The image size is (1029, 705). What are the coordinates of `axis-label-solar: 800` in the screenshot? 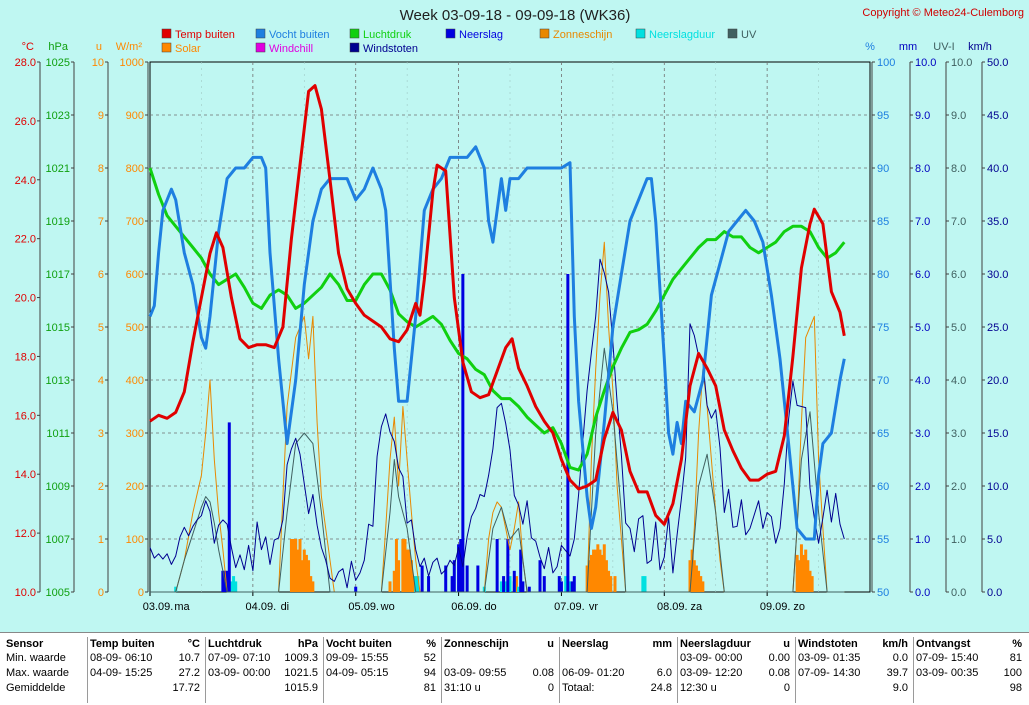 It's located at (135, 169).